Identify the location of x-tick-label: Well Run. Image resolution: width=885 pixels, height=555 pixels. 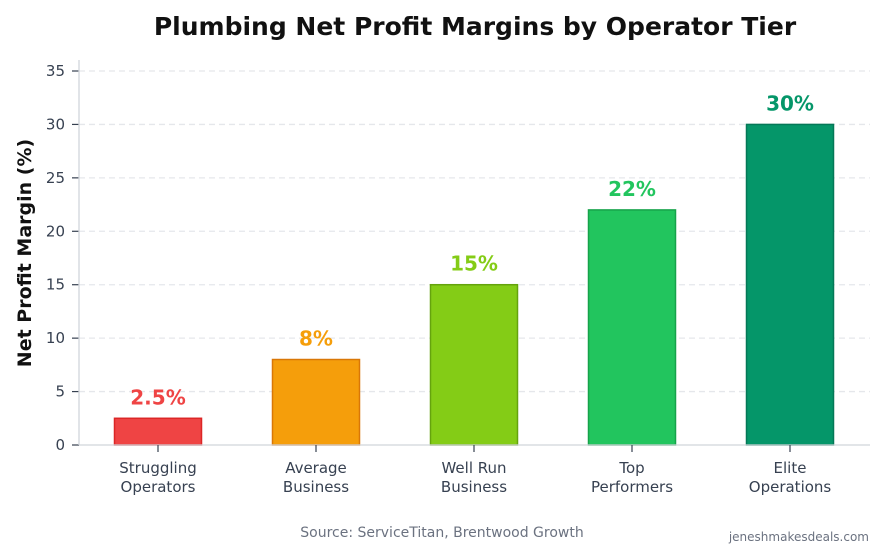
(473, 468).